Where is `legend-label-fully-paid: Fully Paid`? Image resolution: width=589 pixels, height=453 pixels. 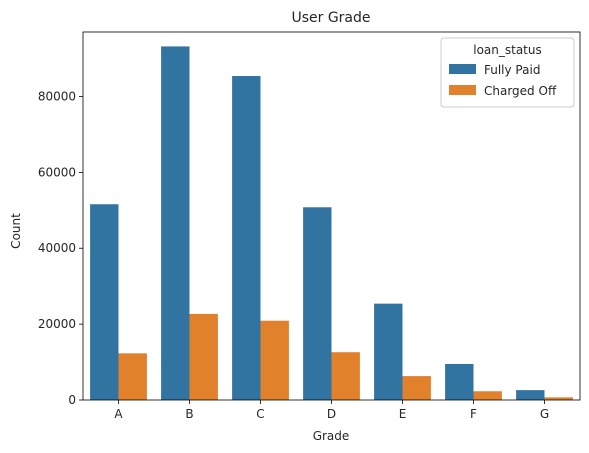
legend-label-fully-paid: Fully Paid is located at coordinates (512, 70).